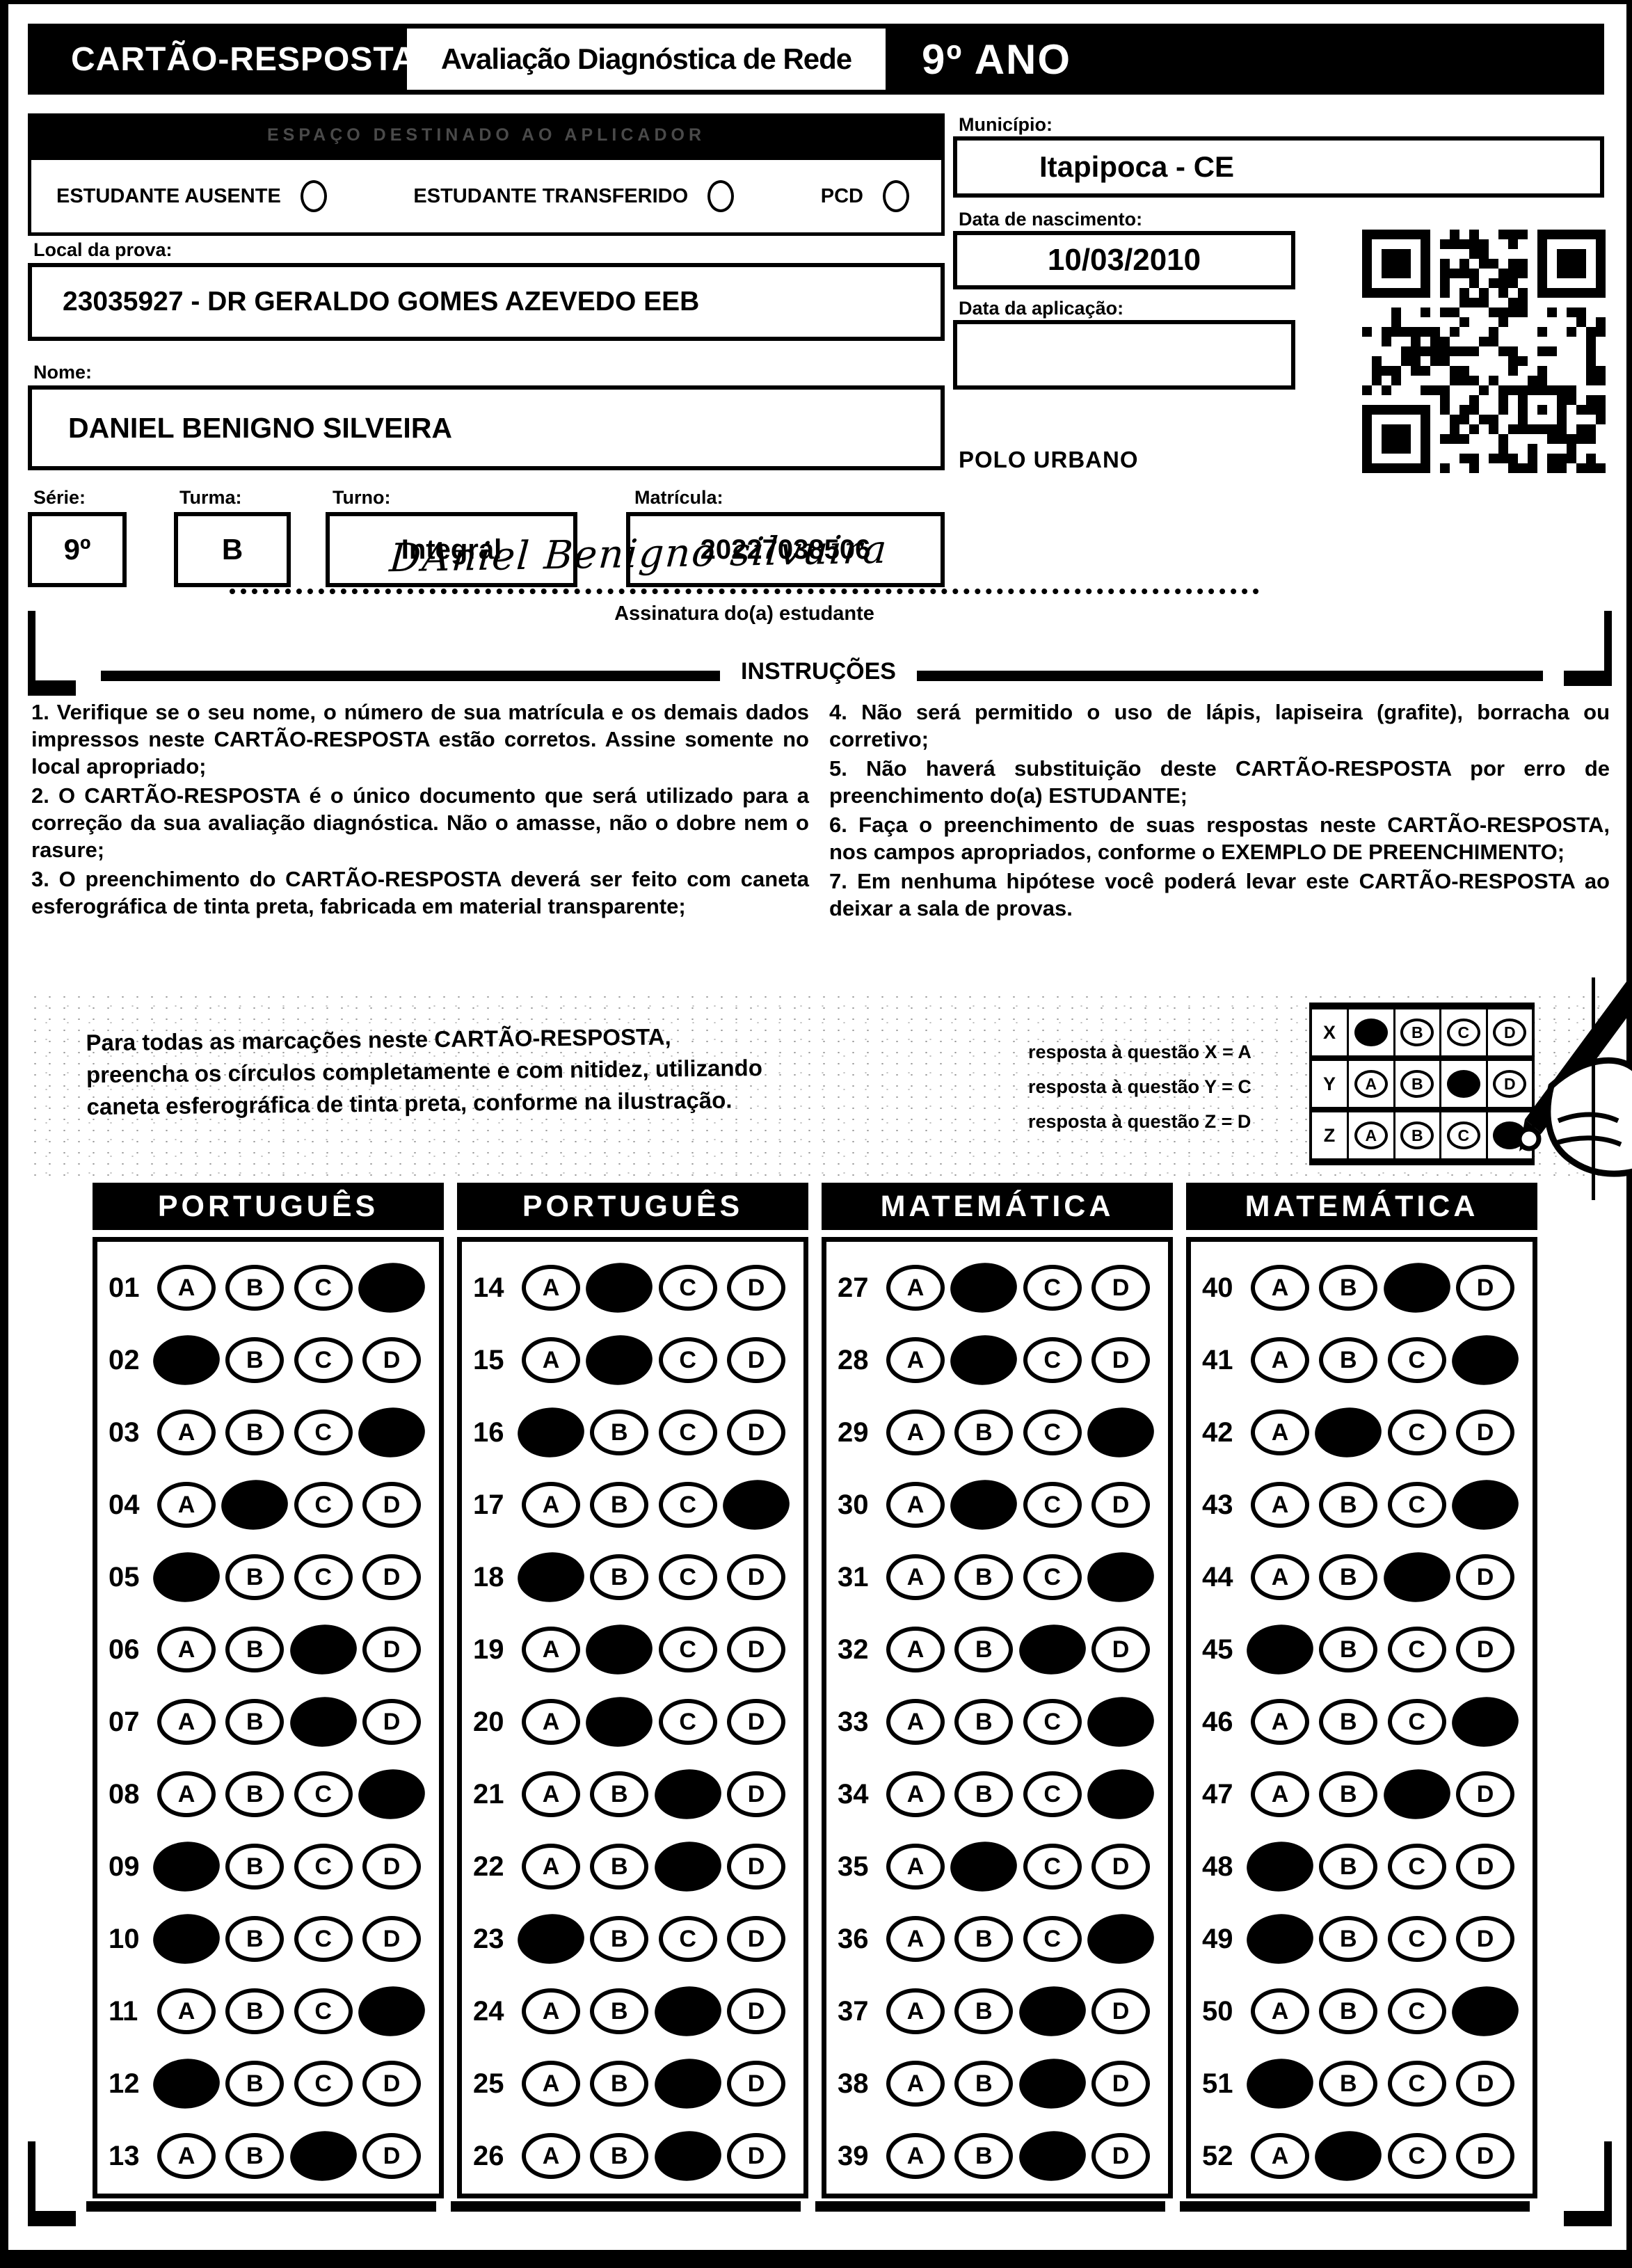 The height and width of the screenshot is (2268, 1632). I want to click on answer-33-C: C, so click(1052, 1722).